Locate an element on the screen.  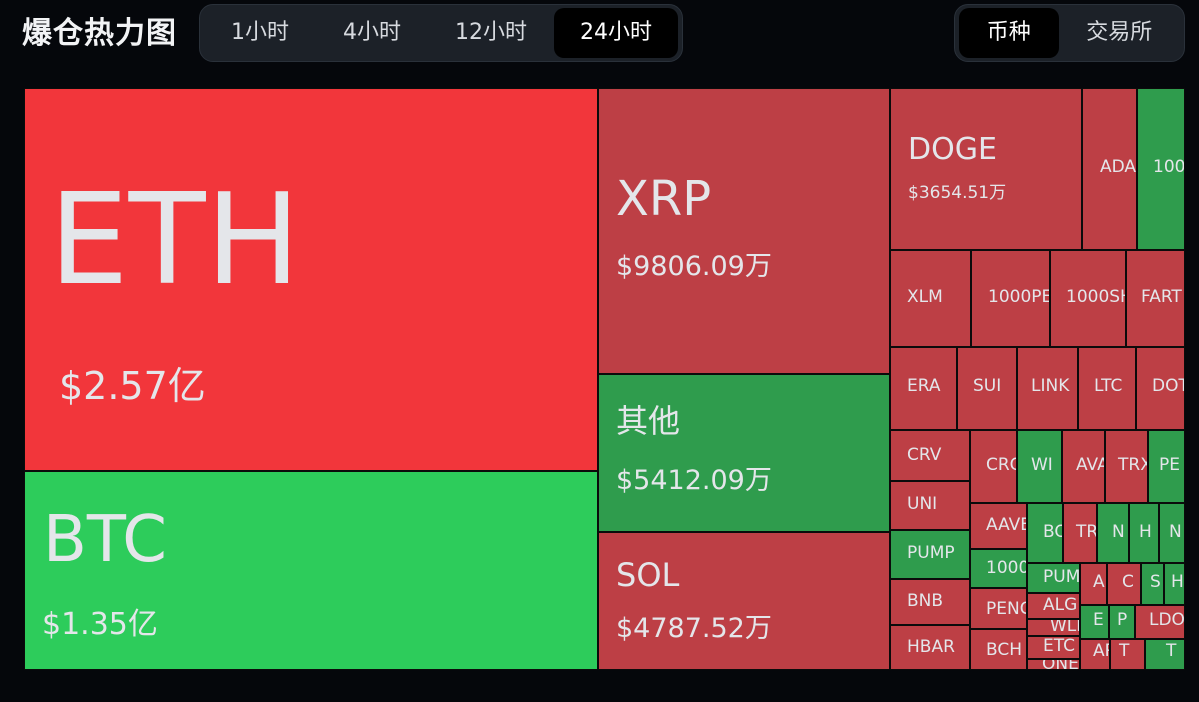
heatmap-tile-1000sh: 1000SH is located at coordinates (1088, 298).